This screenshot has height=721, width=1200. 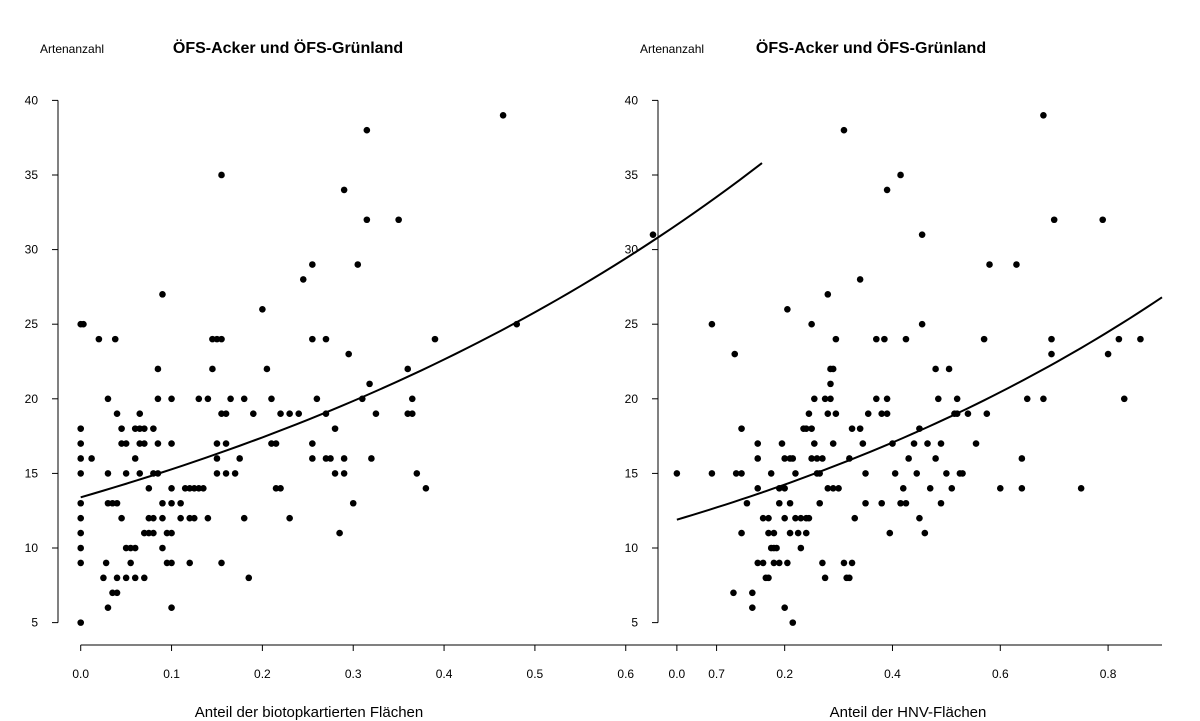 I want to click on y-tick-label-left: 15, so click(x=32, y=473).